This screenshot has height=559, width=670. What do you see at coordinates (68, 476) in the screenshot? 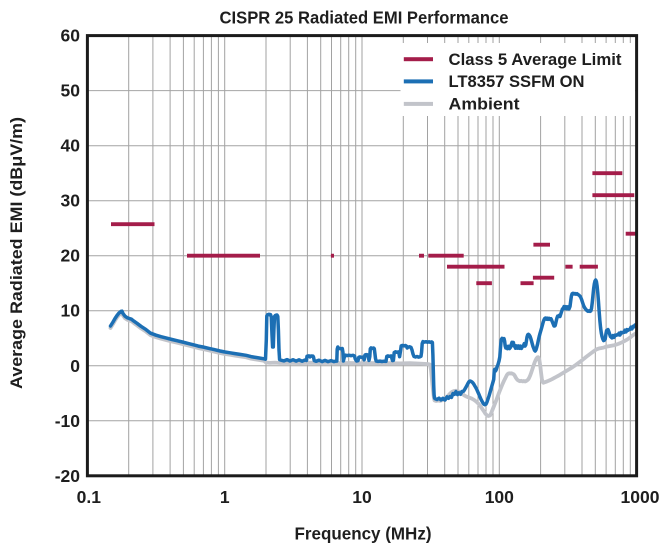
I see `svg-text: -20` at bounding box center [68, 476].